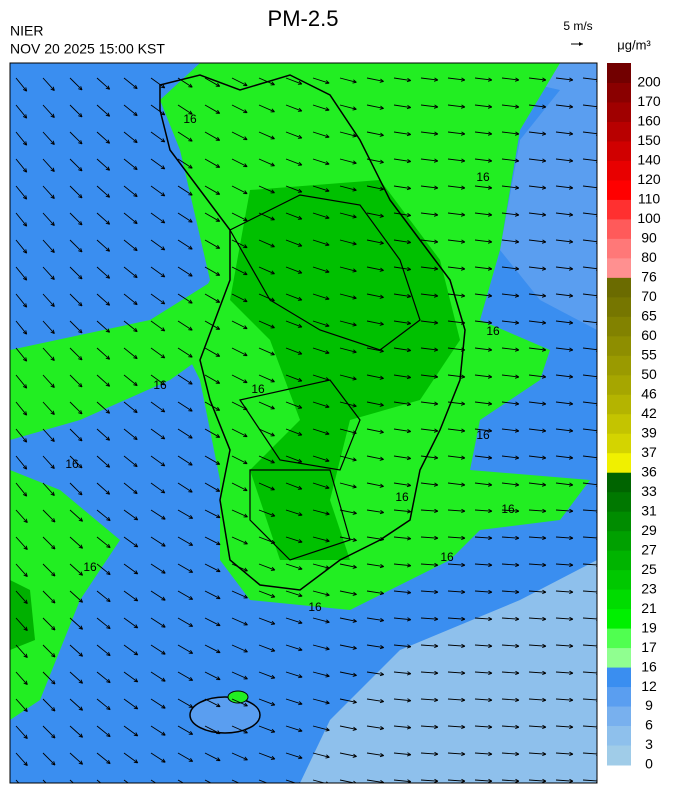 The height and width of the screenshot is (800, 673). Describe the element at coordinates (649, 82) in the screenshot. I see `colorbar-label: 200` at that location.